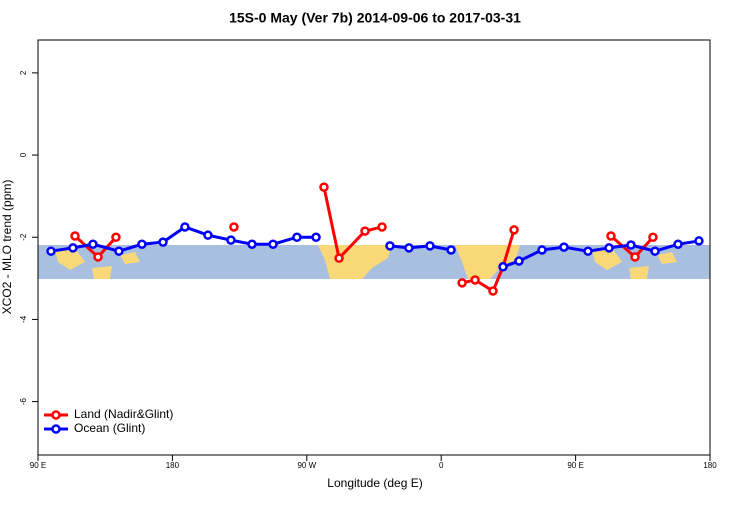  Describe the element at coordinates (23, 319) in the screenshot. I see `y-tick-label: -4` at that location.